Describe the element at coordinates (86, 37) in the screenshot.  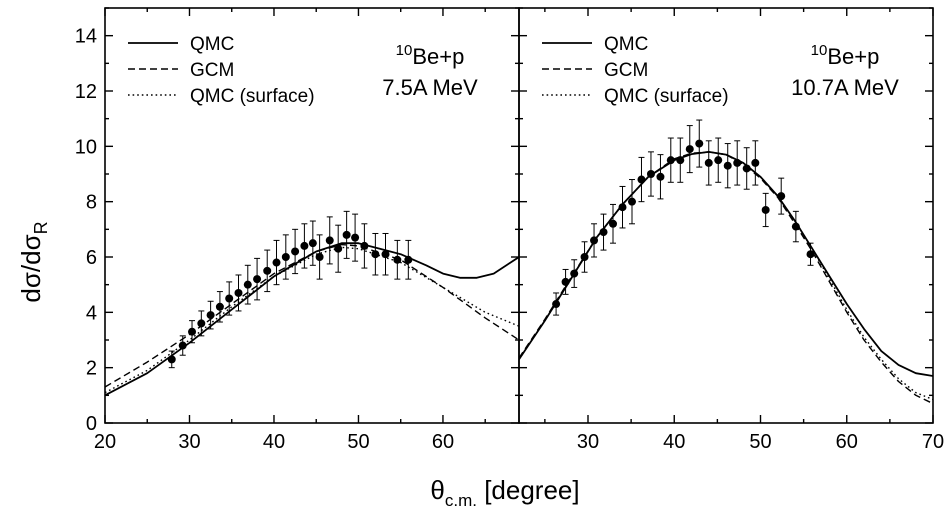
I see `y-tick-label: 14` at that location.